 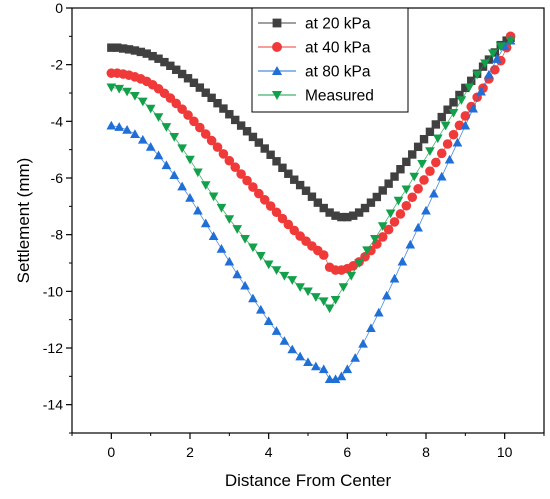 What do you see at coordinates (316, 96) in the screenshot?
I see `legend-item: Measured` at bounding box center [316, 96].